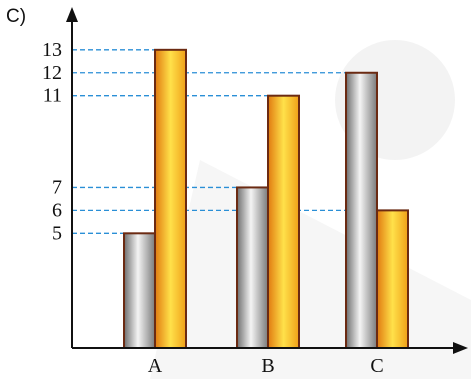 This screenshot has width=471, height=379. I want to click on y-axis-arrow, so click(72, 14).